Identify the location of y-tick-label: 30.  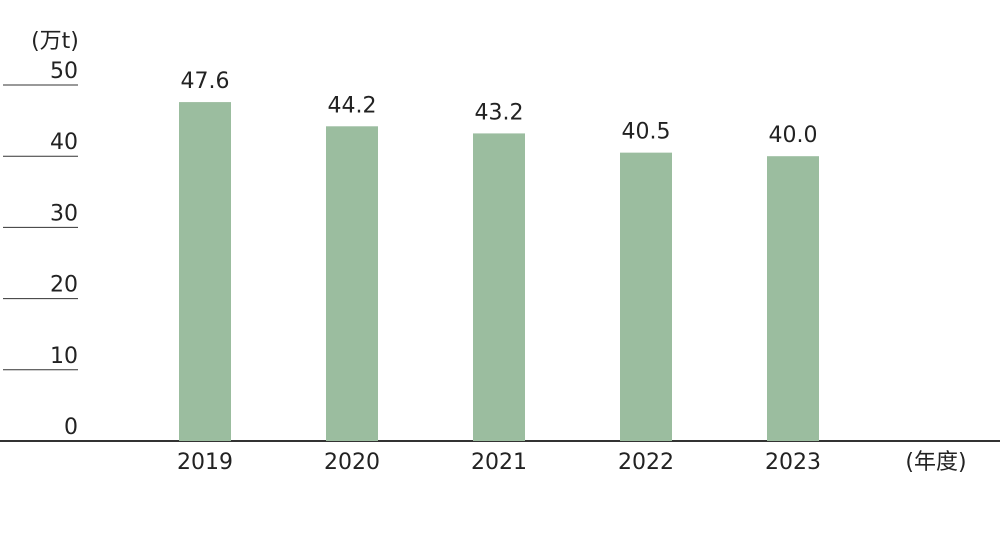
(64, 213).